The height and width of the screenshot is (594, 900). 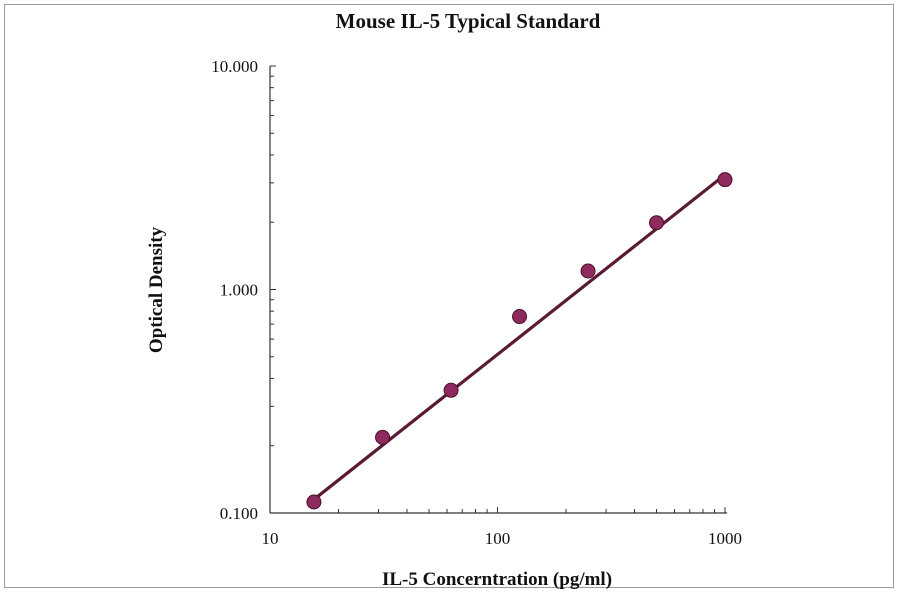 I want to click on x-tick-label: 1000, so click(x=725, y=538).